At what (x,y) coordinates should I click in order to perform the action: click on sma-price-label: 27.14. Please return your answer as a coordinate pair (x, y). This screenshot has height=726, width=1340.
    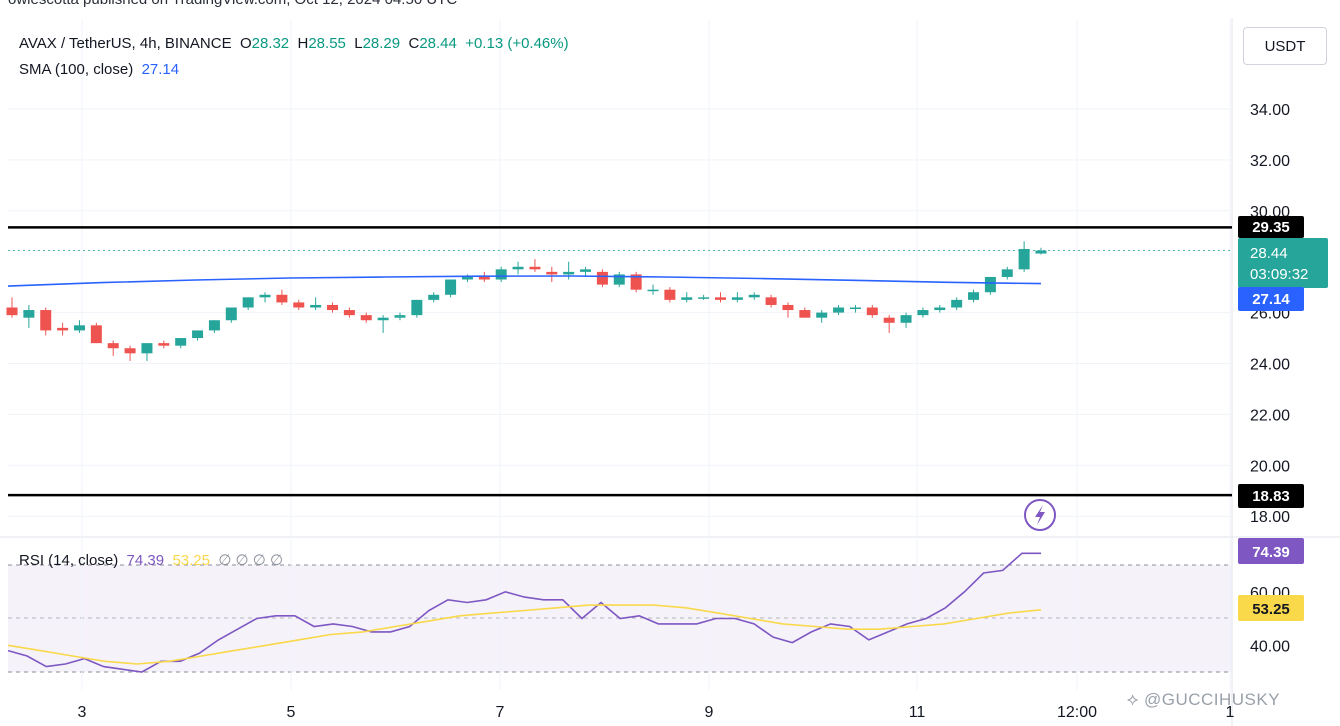
    Looking at the image, I should click on (1271, 299).